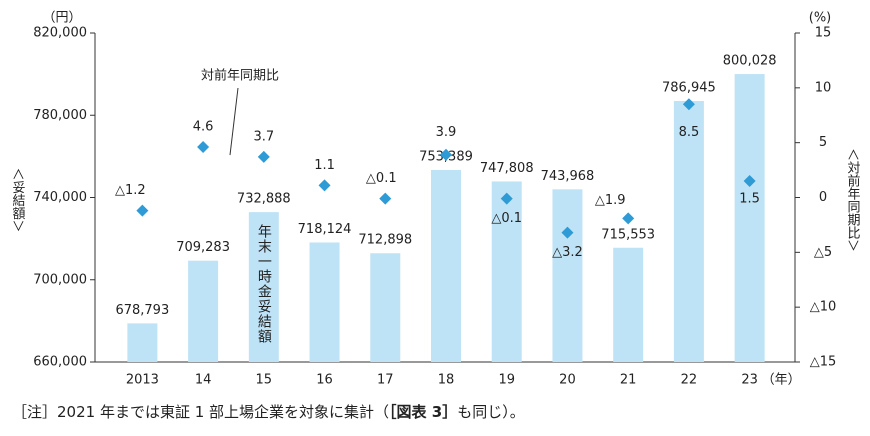 The width and height of the screenshot is (870, 436). What do you see at coordinates (823, 307) in the screenshot?
I see `y2-tick-label: △10` at bounding box center [823, 307].